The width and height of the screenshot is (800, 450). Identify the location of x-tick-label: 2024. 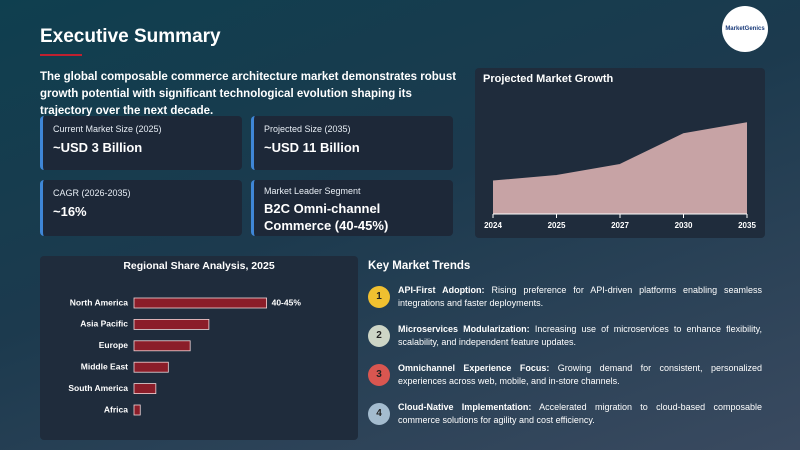
(493, 225).